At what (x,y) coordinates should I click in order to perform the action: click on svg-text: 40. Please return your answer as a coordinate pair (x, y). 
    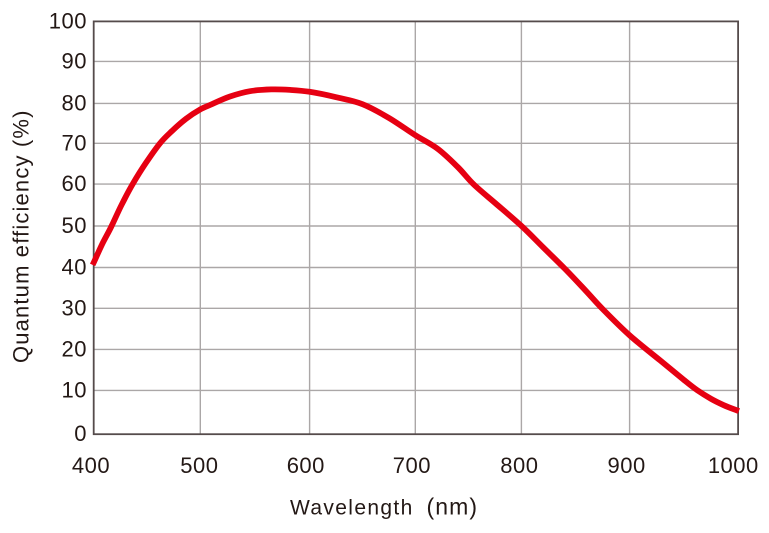
    Looking at the image, I should click on (74, 267).